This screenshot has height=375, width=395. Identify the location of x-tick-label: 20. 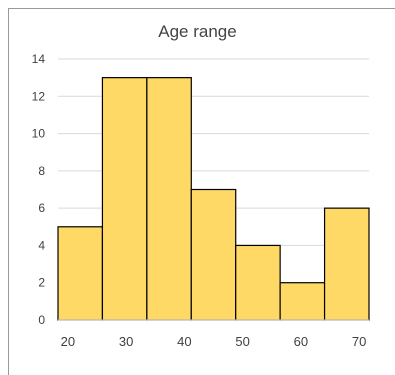
(68, 341).